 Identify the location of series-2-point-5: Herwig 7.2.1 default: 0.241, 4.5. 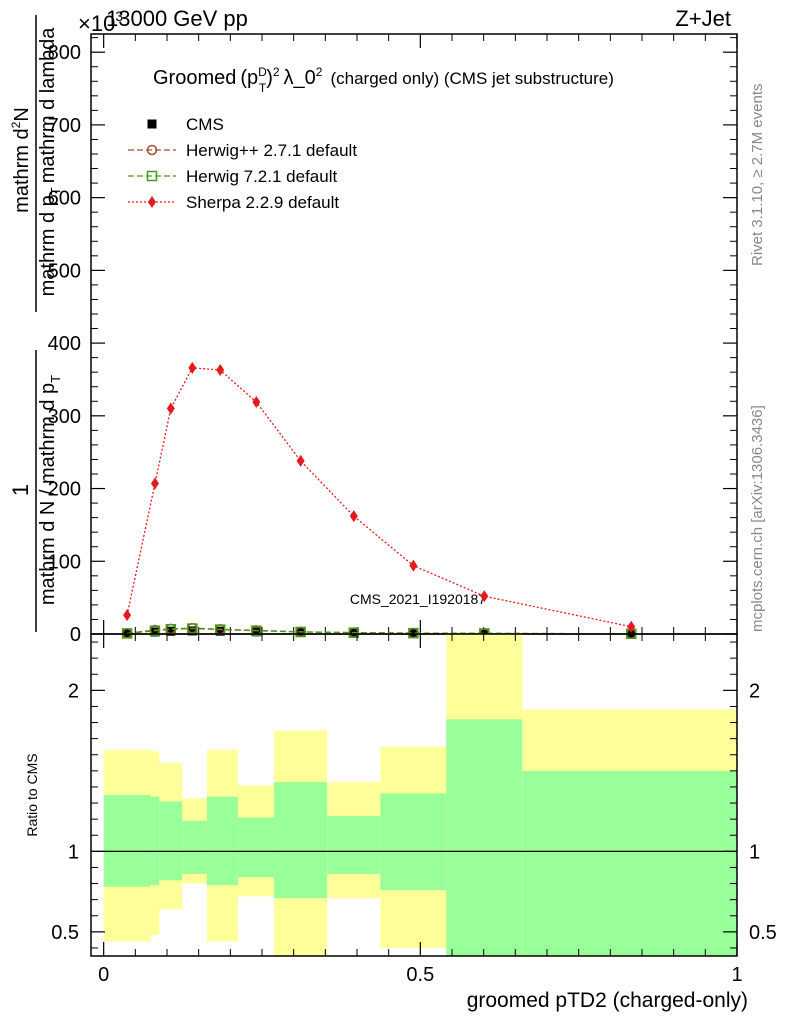
(256, 630).